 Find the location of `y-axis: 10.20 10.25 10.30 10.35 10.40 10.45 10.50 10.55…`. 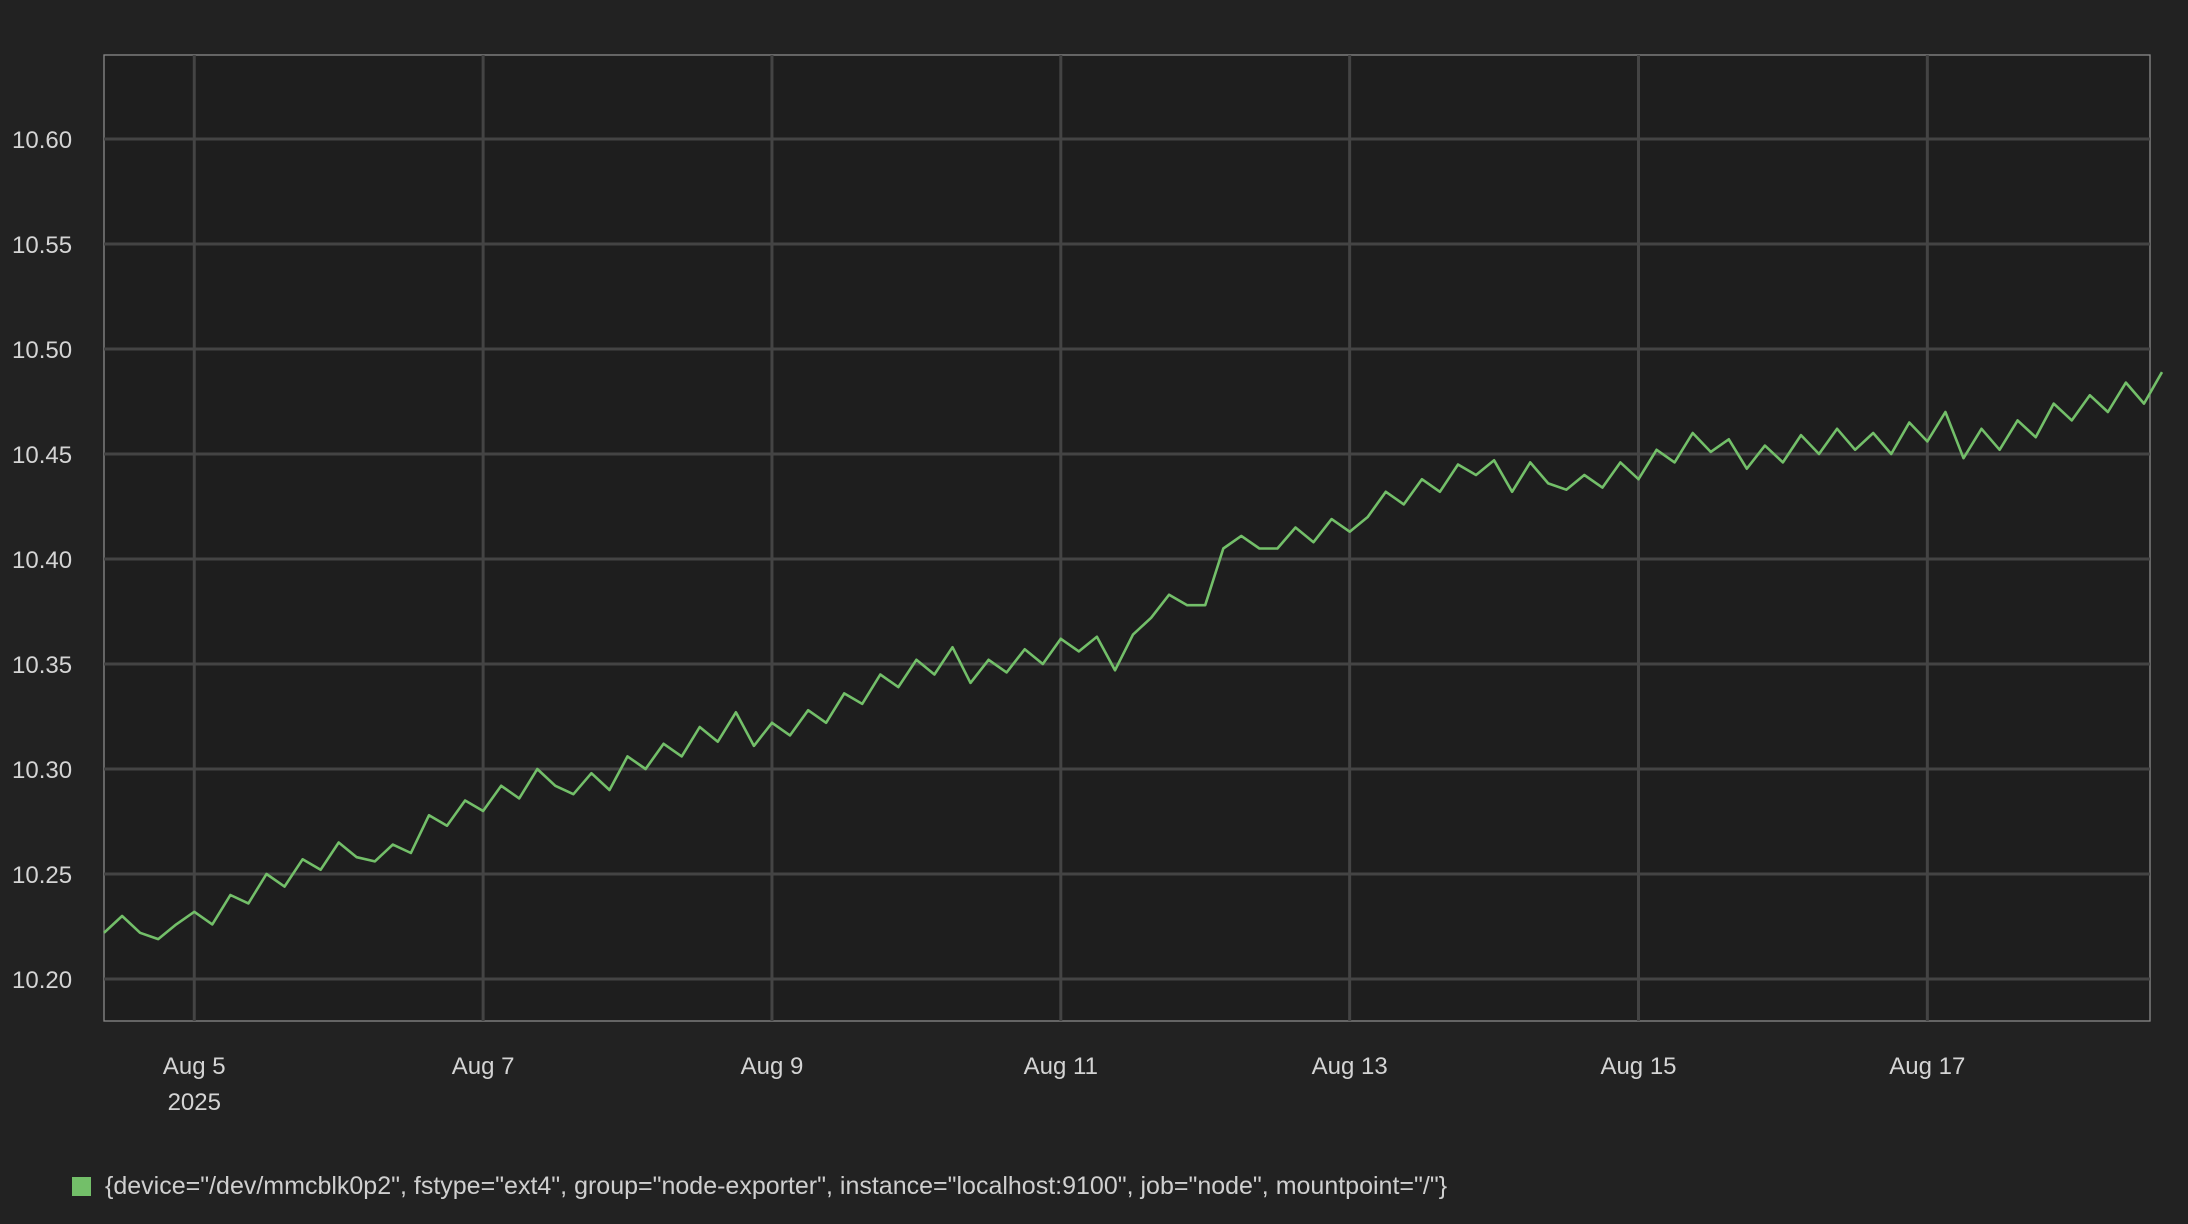

y-axis: 10.20 10.25 10.30 10.35 10.40 10.45 10.50 10.55… is located at coordinates (42, 560).